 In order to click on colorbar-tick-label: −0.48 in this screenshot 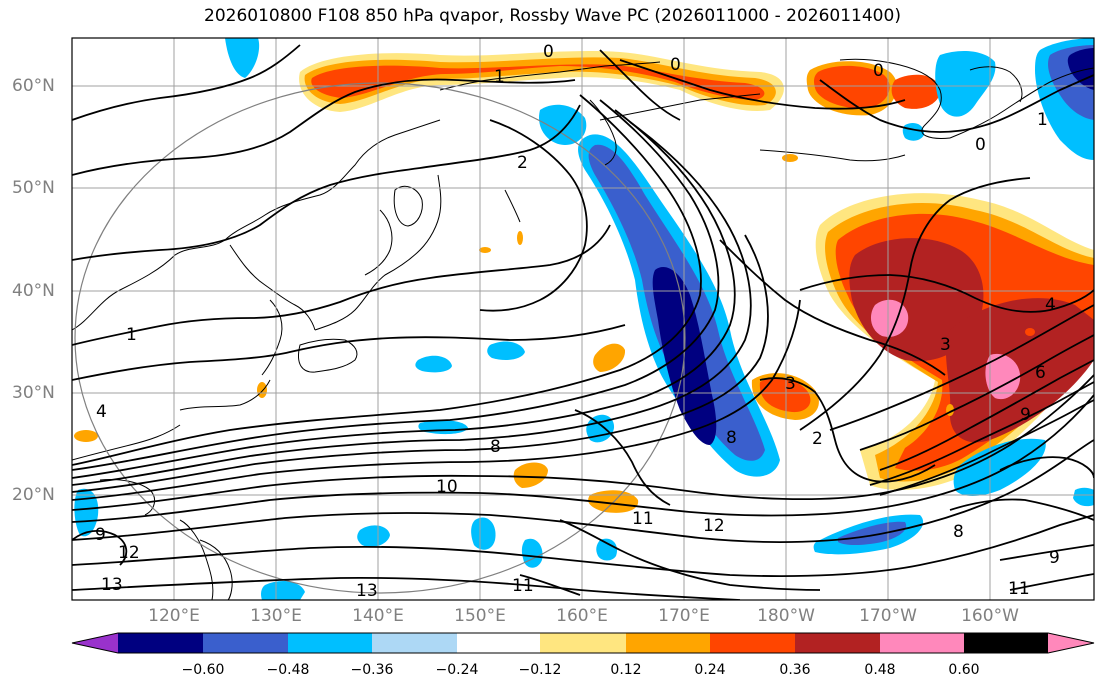, I will do `click(288, 670)`.